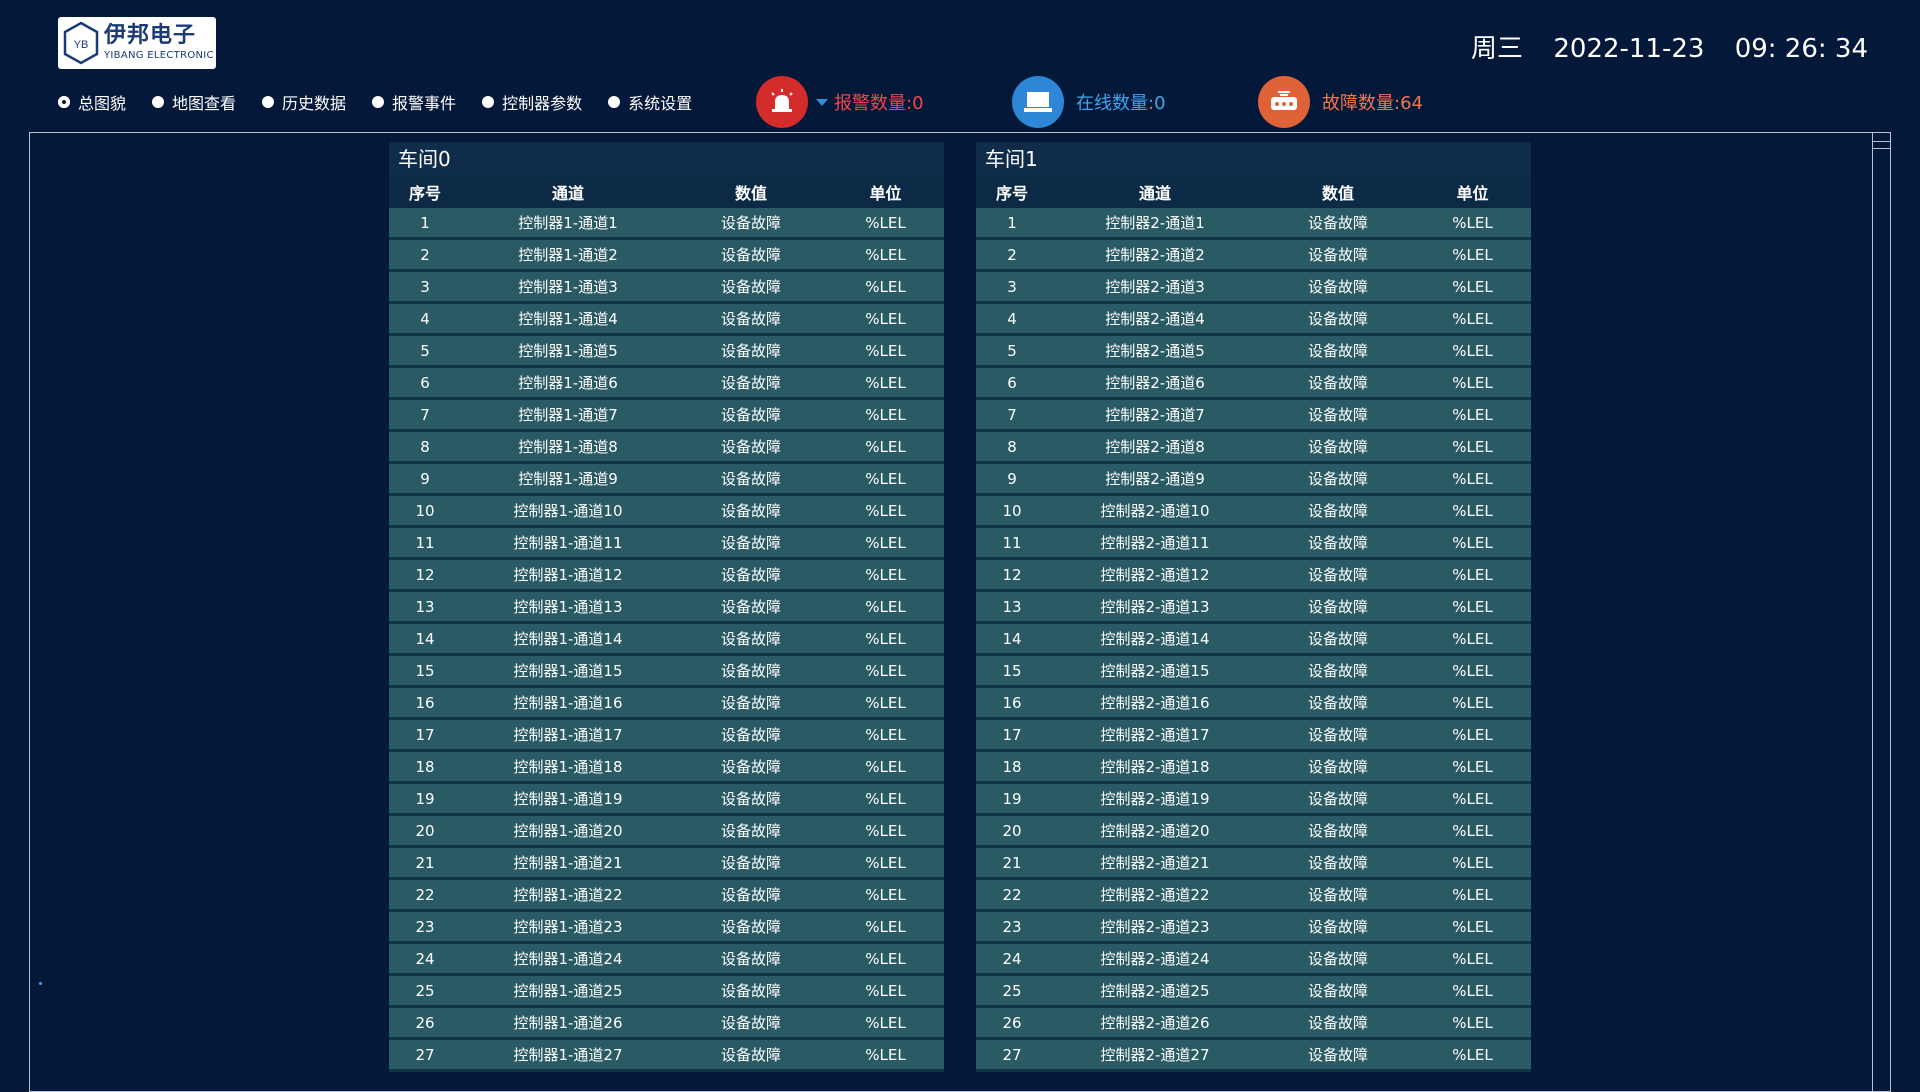 The image size is (1920, 1092). Describe the element at coordinates (666, 544) in the screenshot. I see `table-row: 11 控制器1-通道11 设备故障 %LEL` at that location.